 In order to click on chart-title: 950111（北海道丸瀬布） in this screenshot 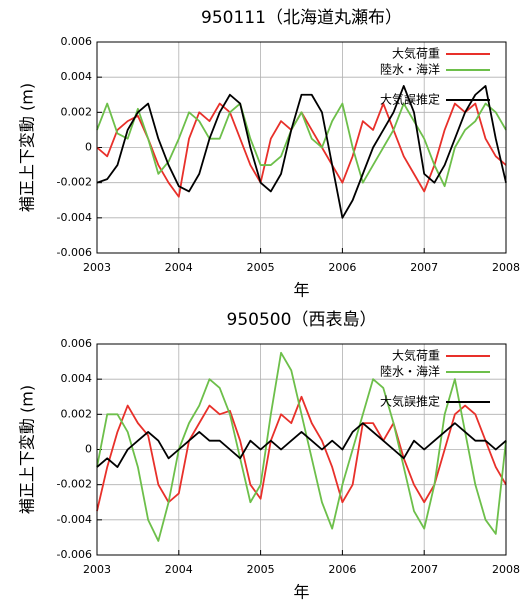, I will do `click(301, 18)`.